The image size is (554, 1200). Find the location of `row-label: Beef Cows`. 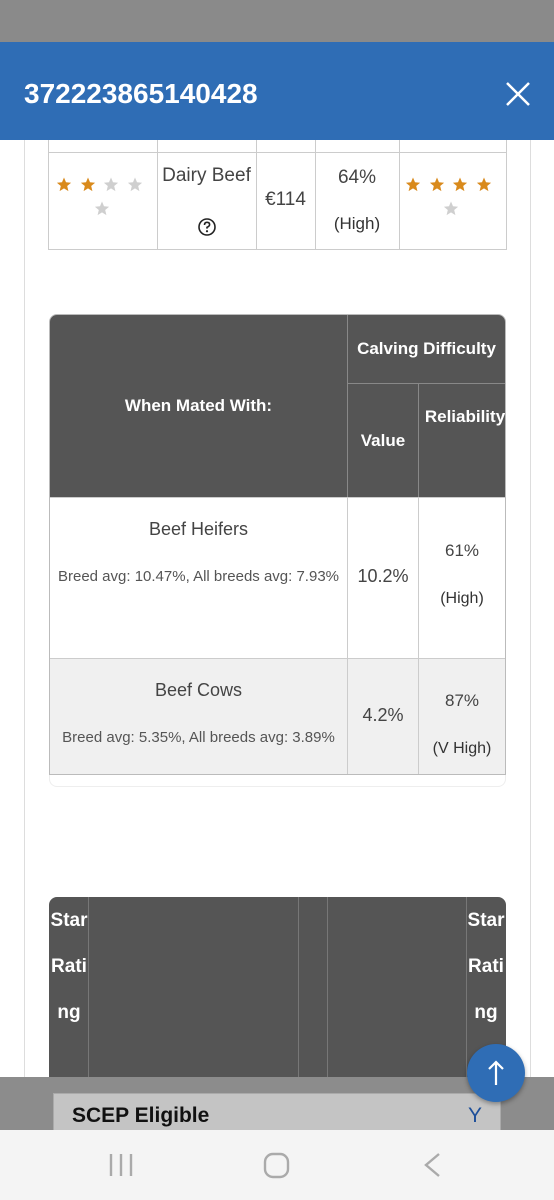

row-label: Beef Cows is located at coordinates (198, 690).